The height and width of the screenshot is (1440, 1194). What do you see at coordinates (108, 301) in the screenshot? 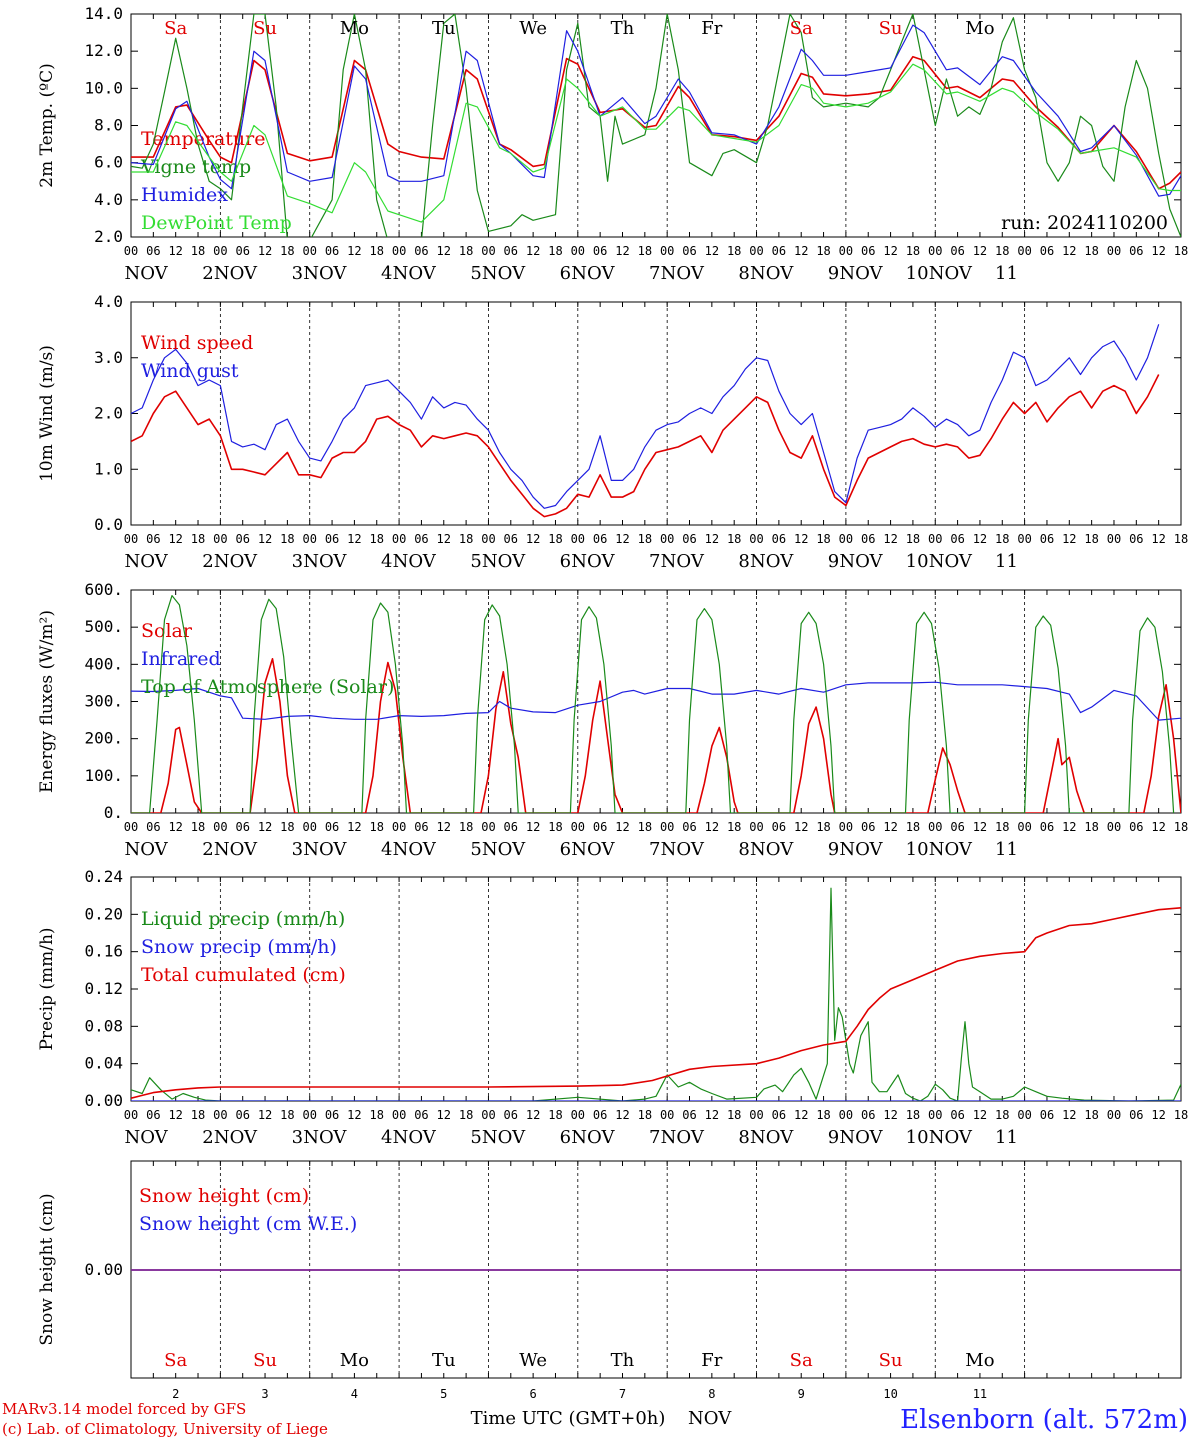
I see `y-tick-label: 4.0` at bounding box center [108, 301].